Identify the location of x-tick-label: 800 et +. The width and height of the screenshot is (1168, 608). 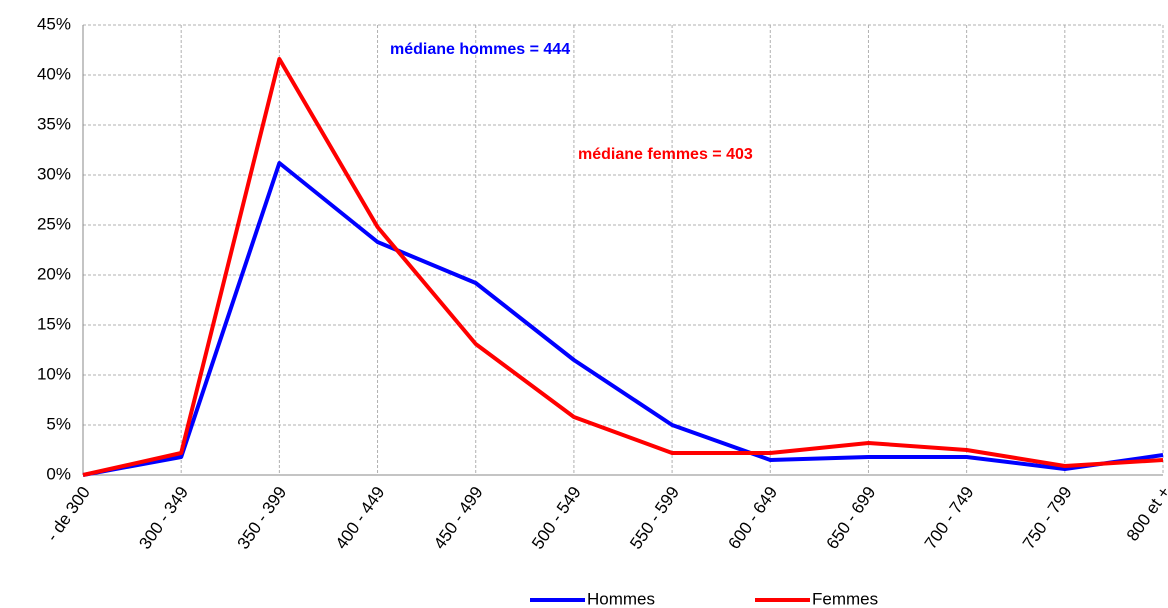
(1145, 514).